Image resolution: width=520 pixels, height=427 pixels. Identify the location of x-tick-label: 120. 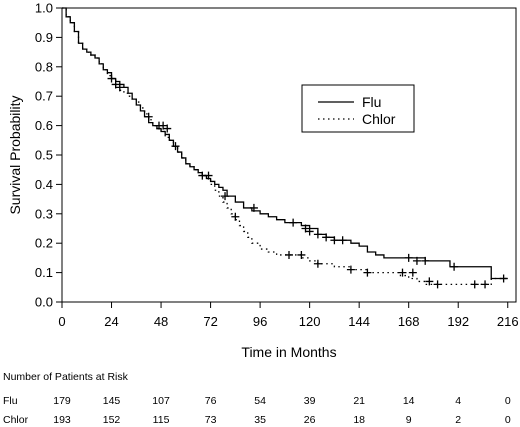
(310, 321).